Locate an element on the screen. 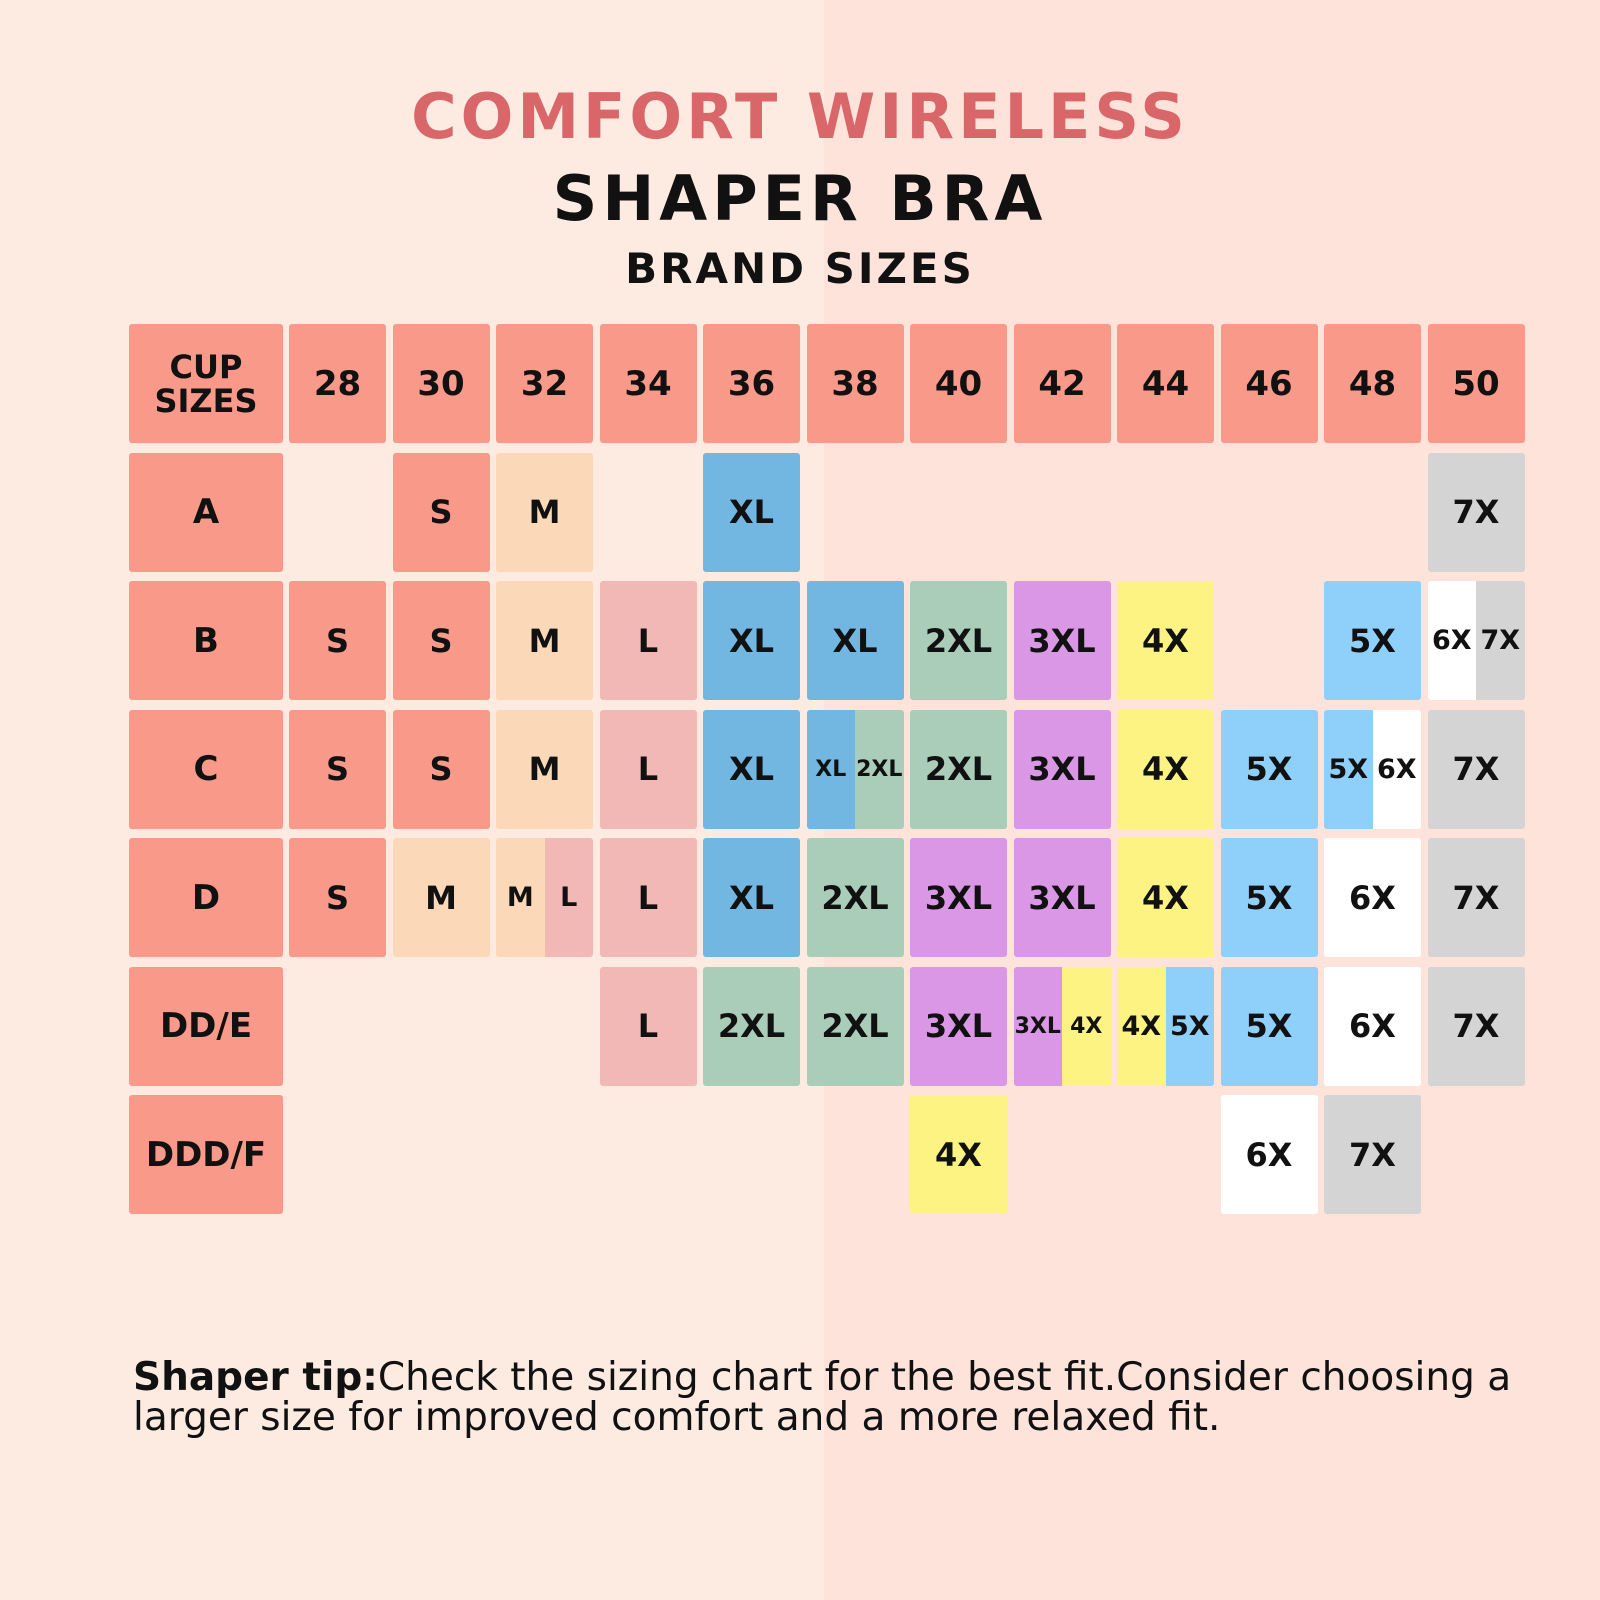 This screenshot has width=1600, height=1600. title-comfort-wireless: COMFORT WIRELESS is located at coordinates (800, 116).